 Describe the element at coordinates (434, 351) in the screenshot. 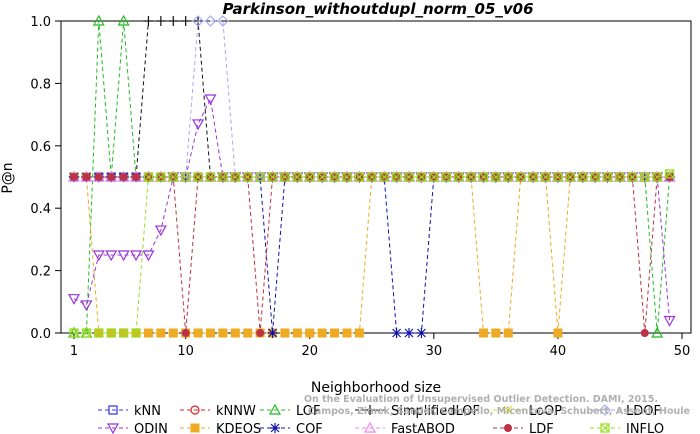

I see `x-tick-label: 30` at that location.